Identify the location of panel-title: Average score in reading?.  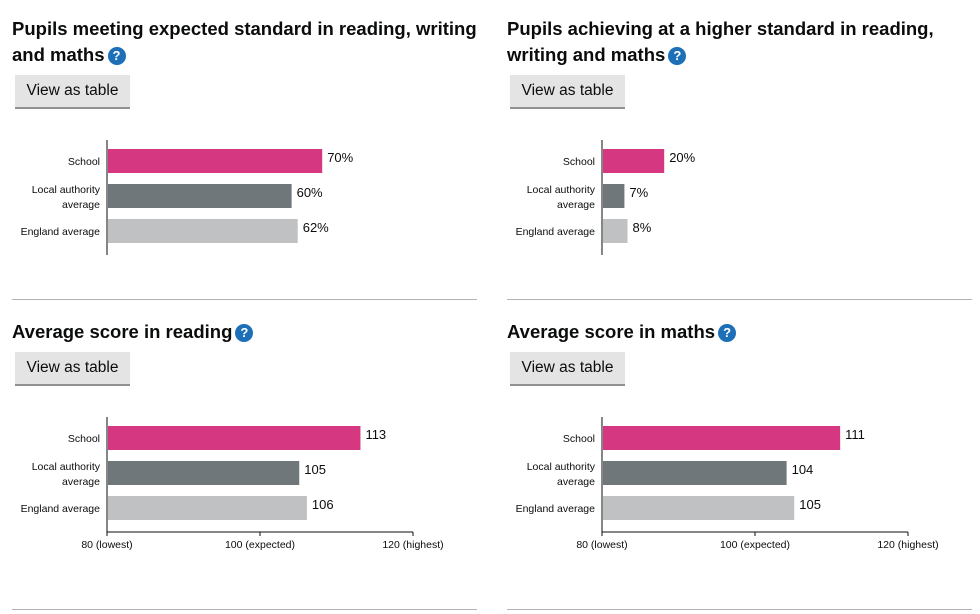
(244, 332).